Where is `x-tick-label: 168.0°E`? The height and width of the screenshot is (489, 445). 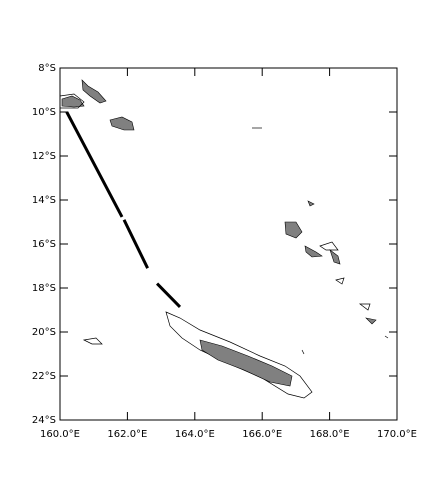 x-tick-label: 168.0°E is located at coordinates (330, 434).